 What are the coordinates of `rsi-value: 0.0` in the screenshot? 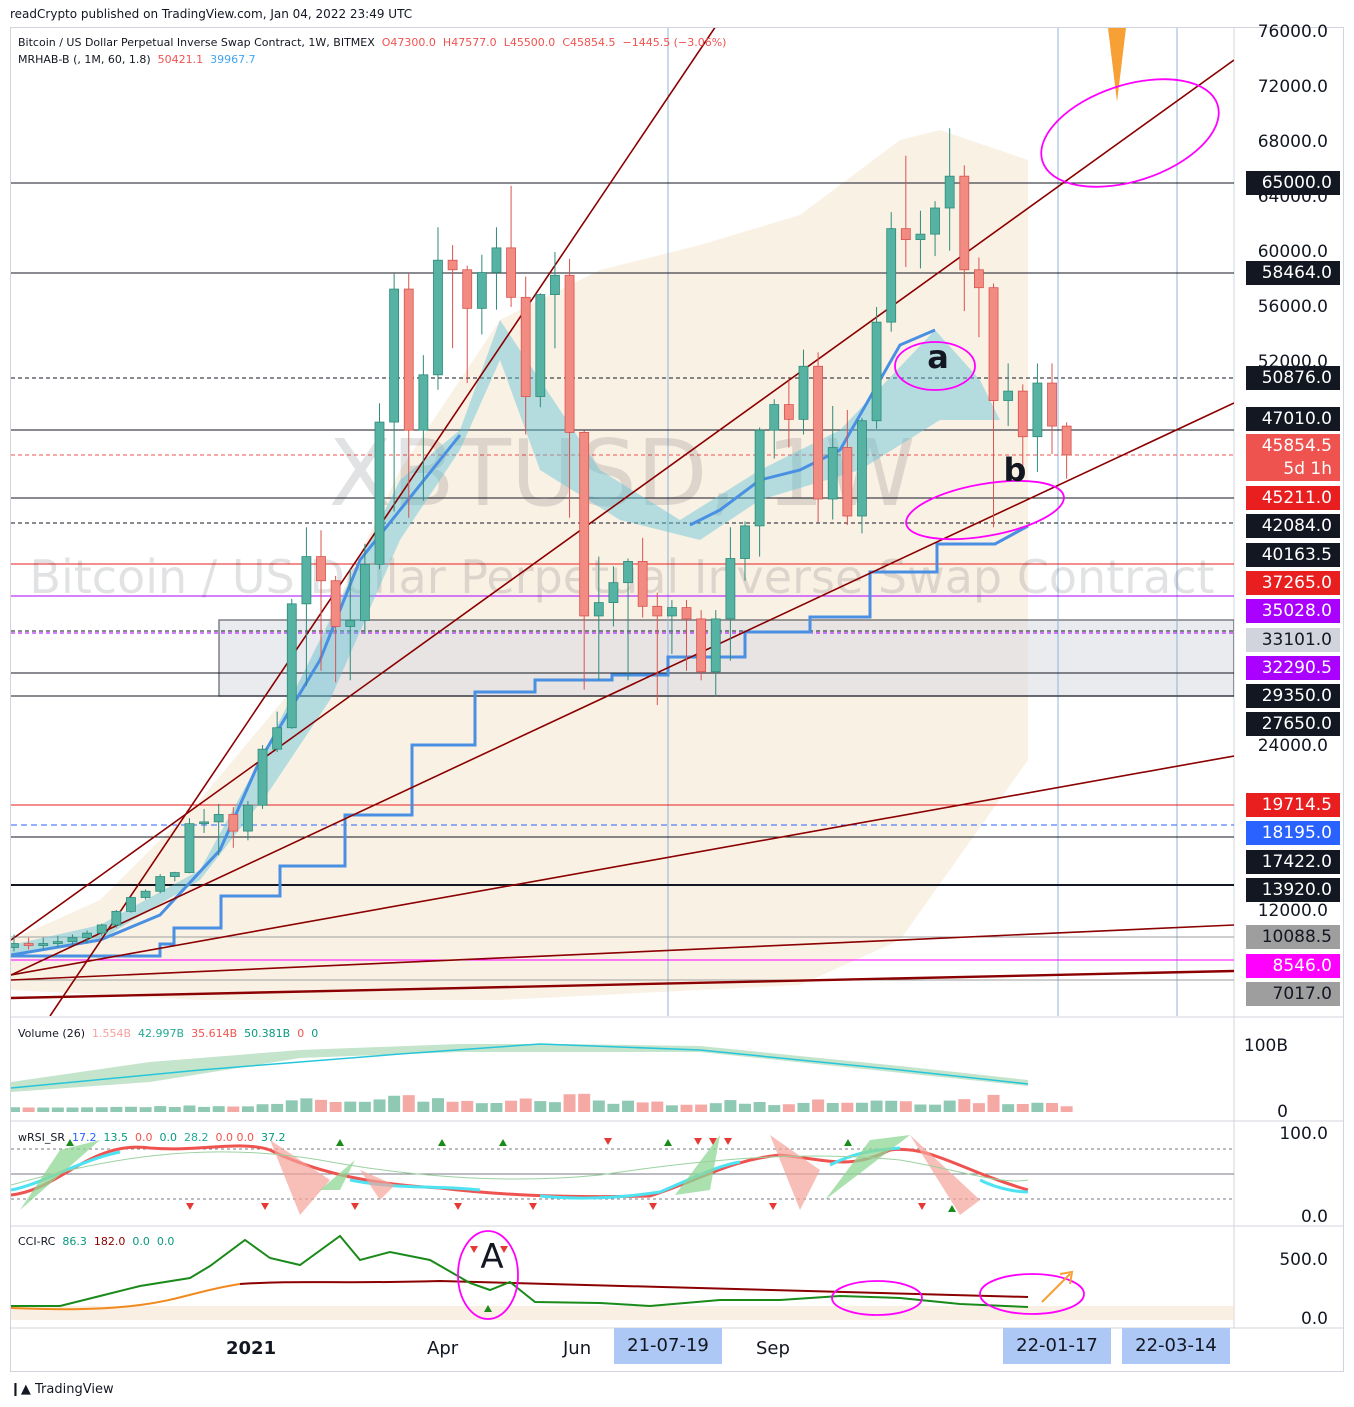 It's located at (144, 1137).